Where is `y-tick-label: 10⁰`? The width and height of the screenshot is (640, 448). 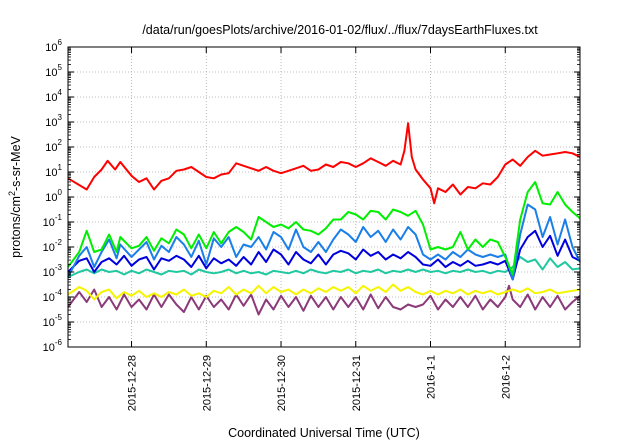 y-tick-label: 10⁰ is located at coordinates (53, 196).